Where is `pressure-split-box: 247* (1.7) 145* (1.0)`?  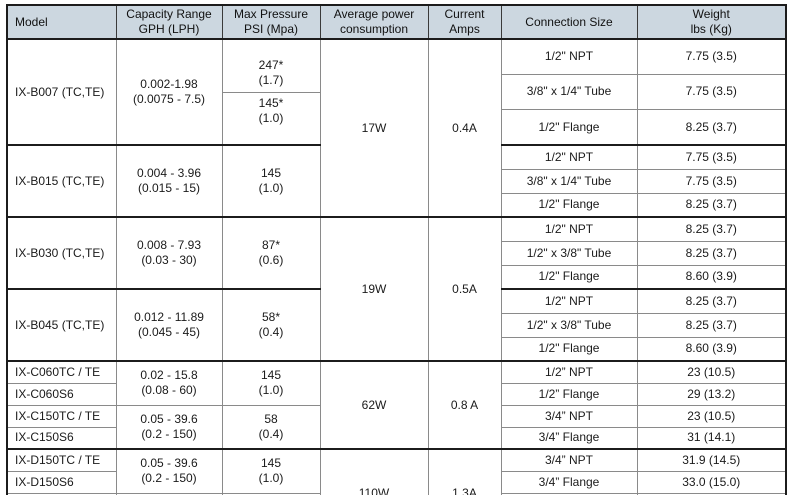 pressure-split-box: 247* (1.7) 145* (1.0) is located at coordinates (271, 92).